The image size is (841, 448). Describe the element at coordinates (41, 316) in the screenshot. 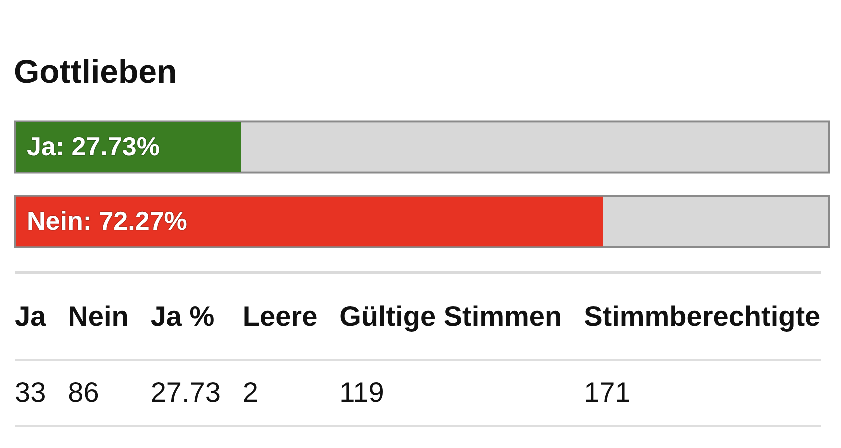

I see `category-label: Ja` at that location.